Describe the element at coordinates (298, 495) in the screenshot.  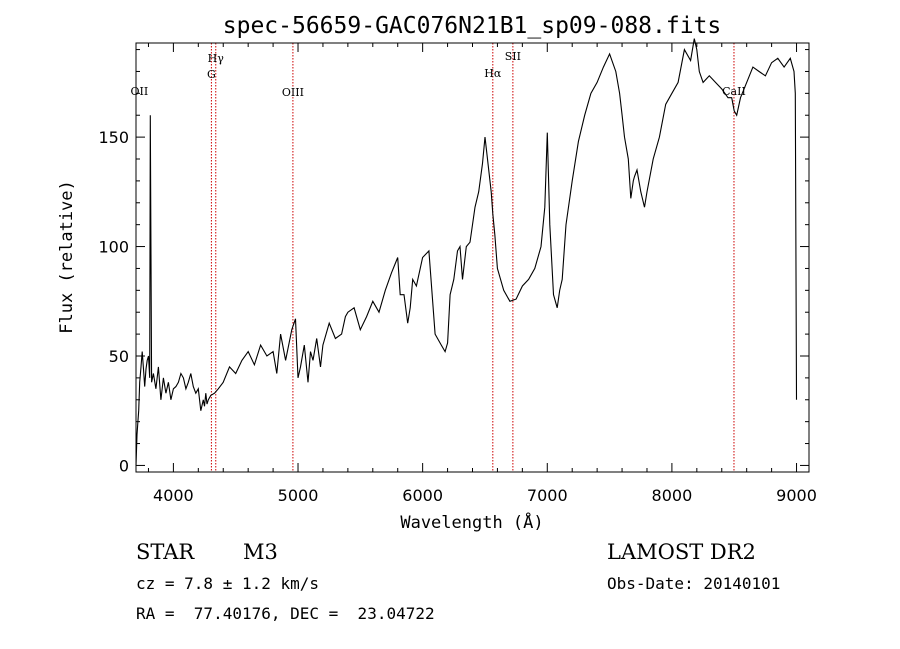
I see `x-tick-label: 5000` at that location.